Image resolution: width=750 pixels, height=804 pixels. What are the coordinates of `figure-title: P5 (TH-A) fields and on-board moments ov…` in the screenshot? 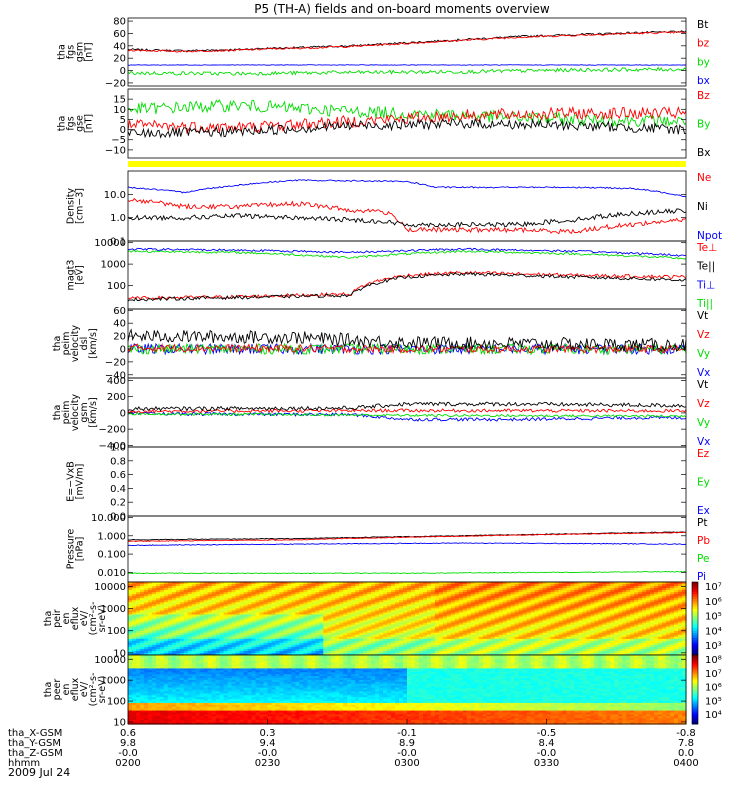 It's located at (402, 9).